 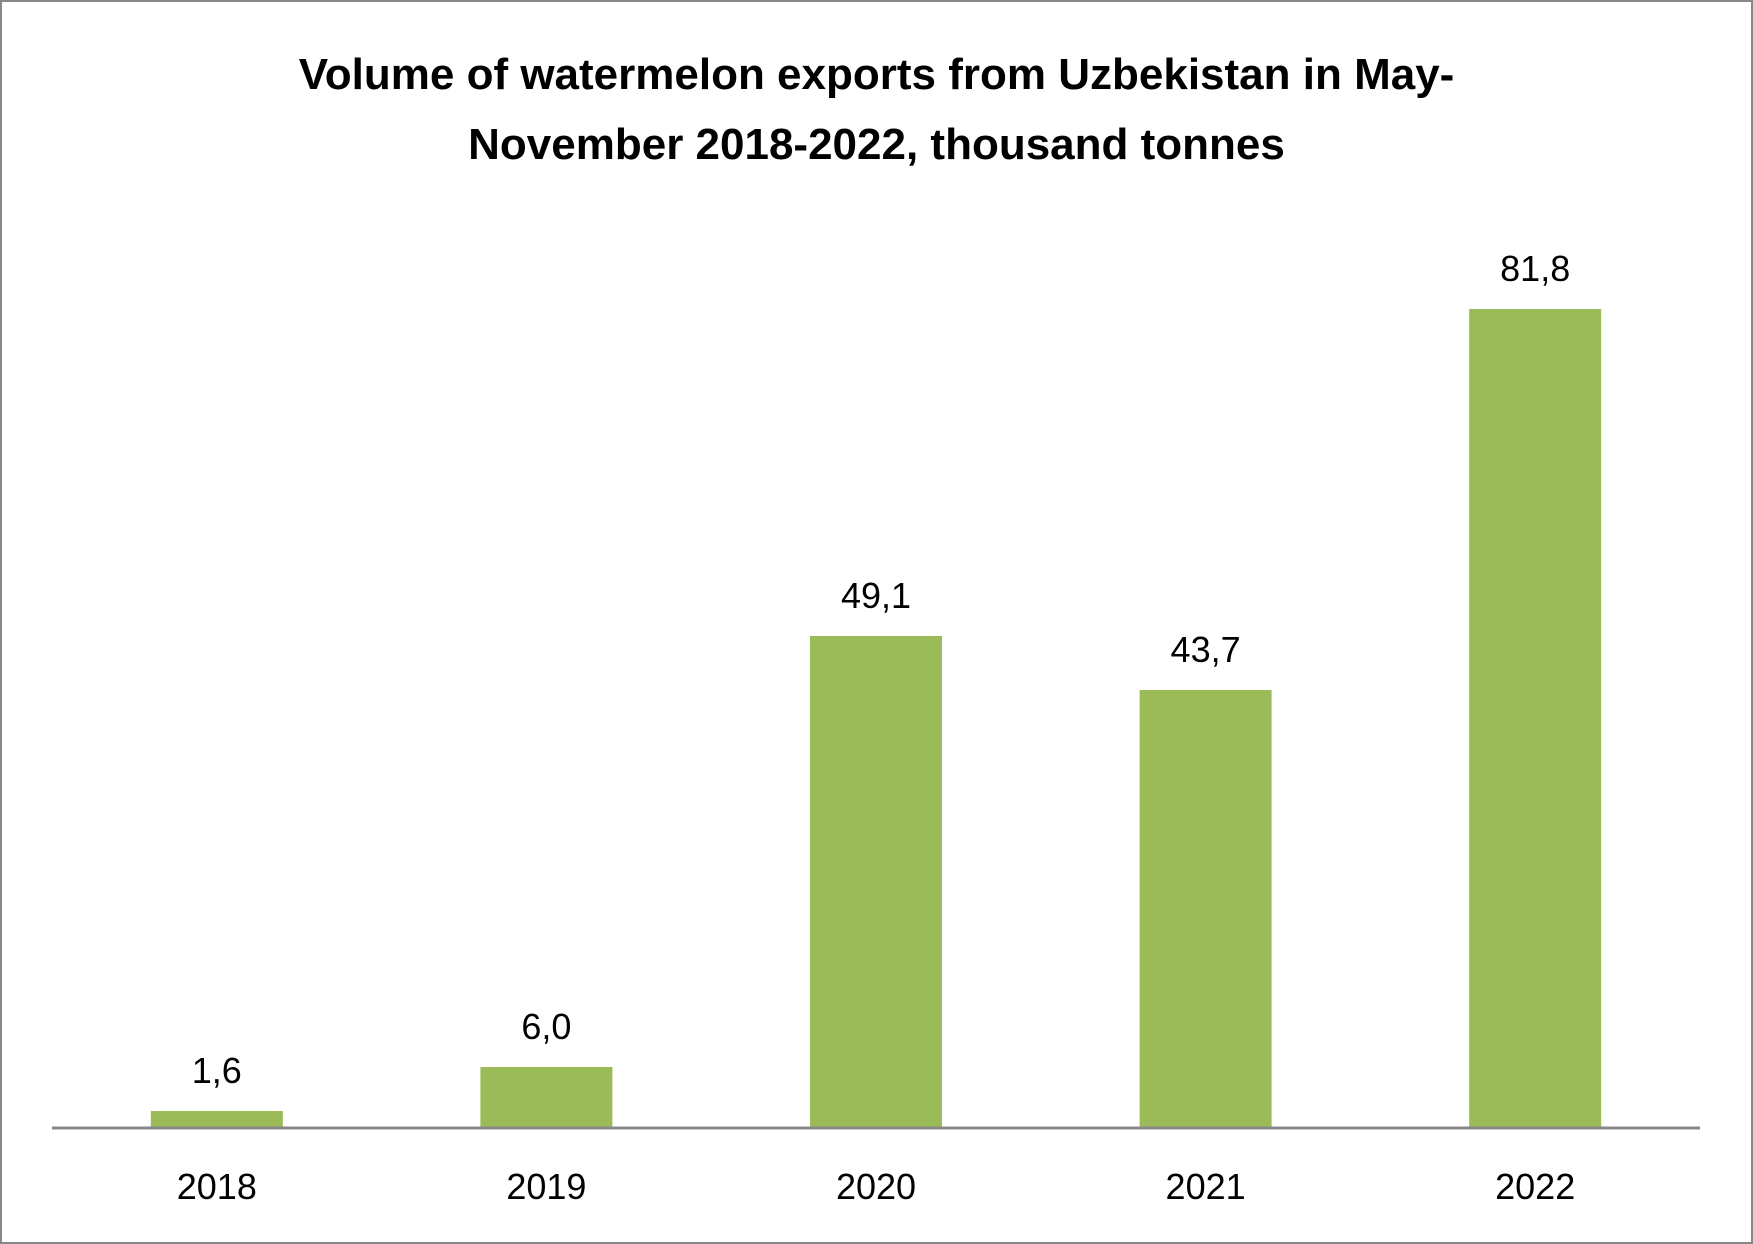 What do you see at coordinates (876, 144) in the screenshot?
I see `chart-title-line-2: November 2018-2022, thousand tonnes` at bounding box center [876, 144].